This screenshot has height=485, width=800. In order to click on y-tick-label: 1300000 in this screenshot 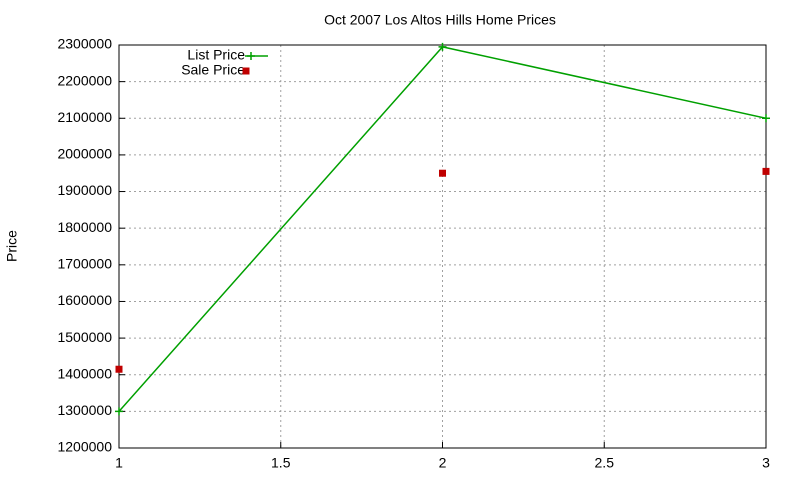, I will do `click(84, 410)`.